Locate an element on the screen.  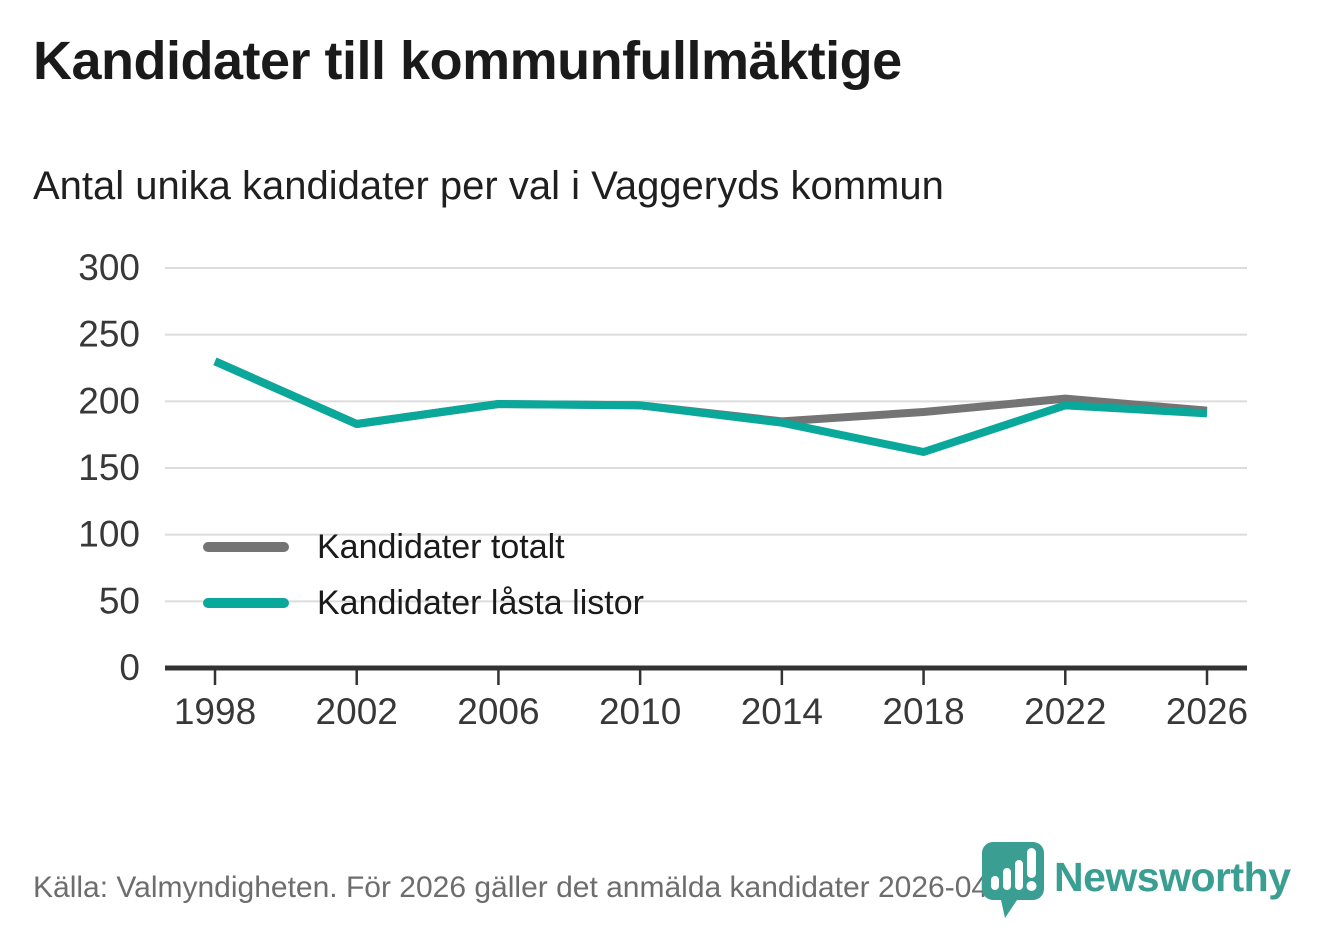
x-tick-label-1998: 1998 is located at coordinates (215, 711).